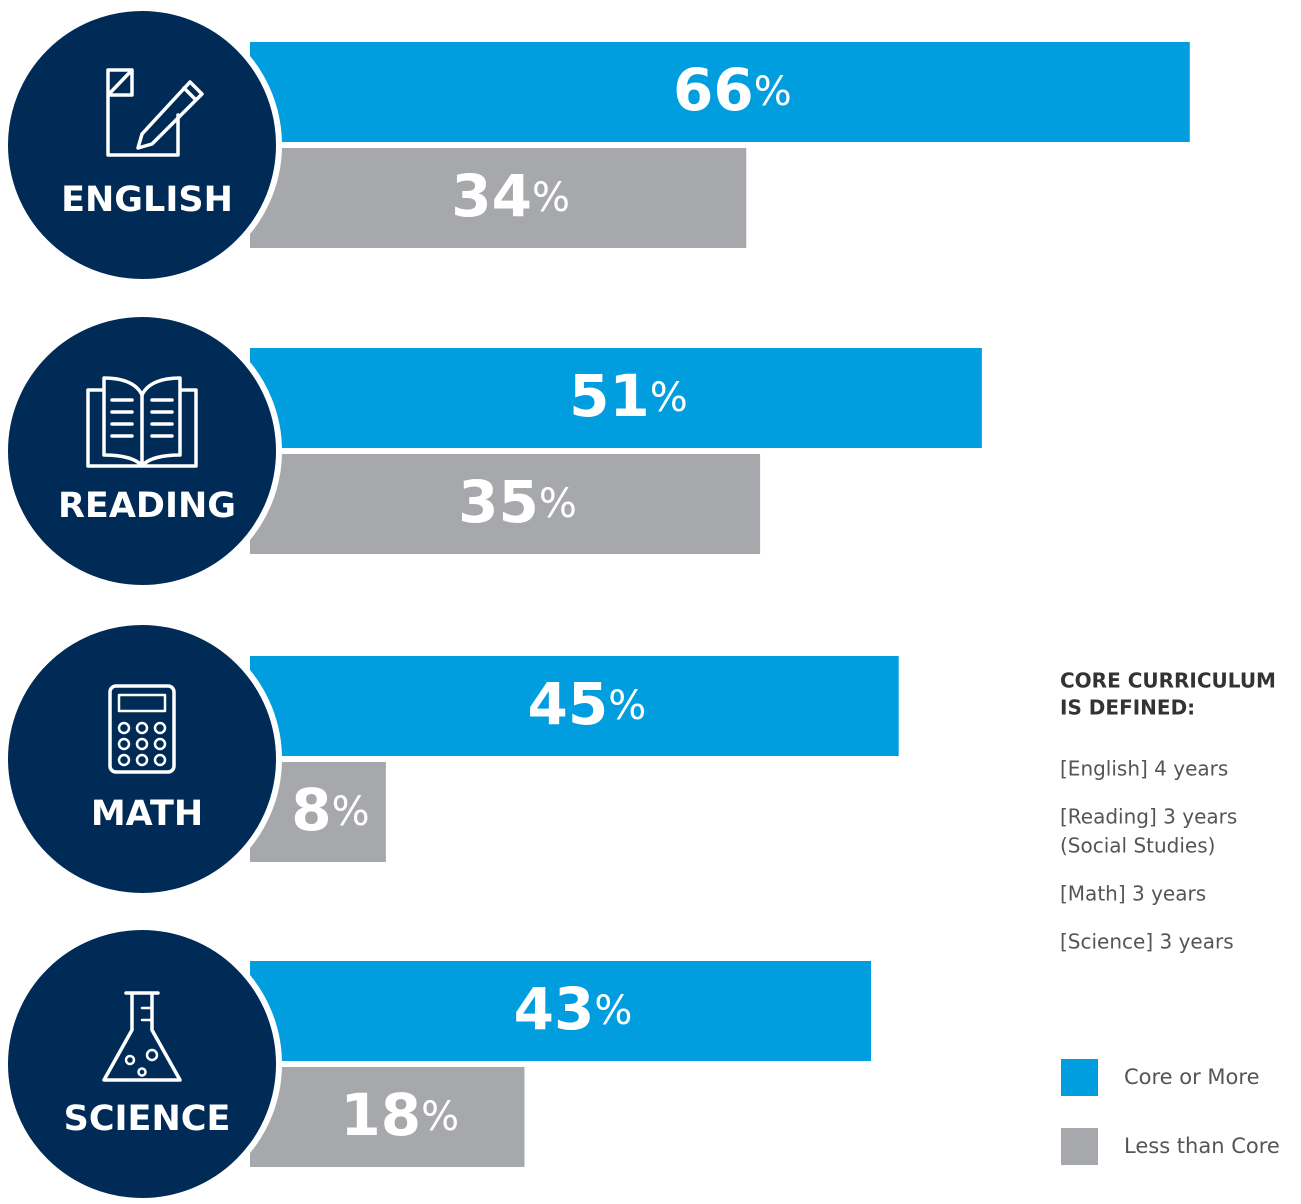  I want to click on category-label: MATH, so click(147, 814).